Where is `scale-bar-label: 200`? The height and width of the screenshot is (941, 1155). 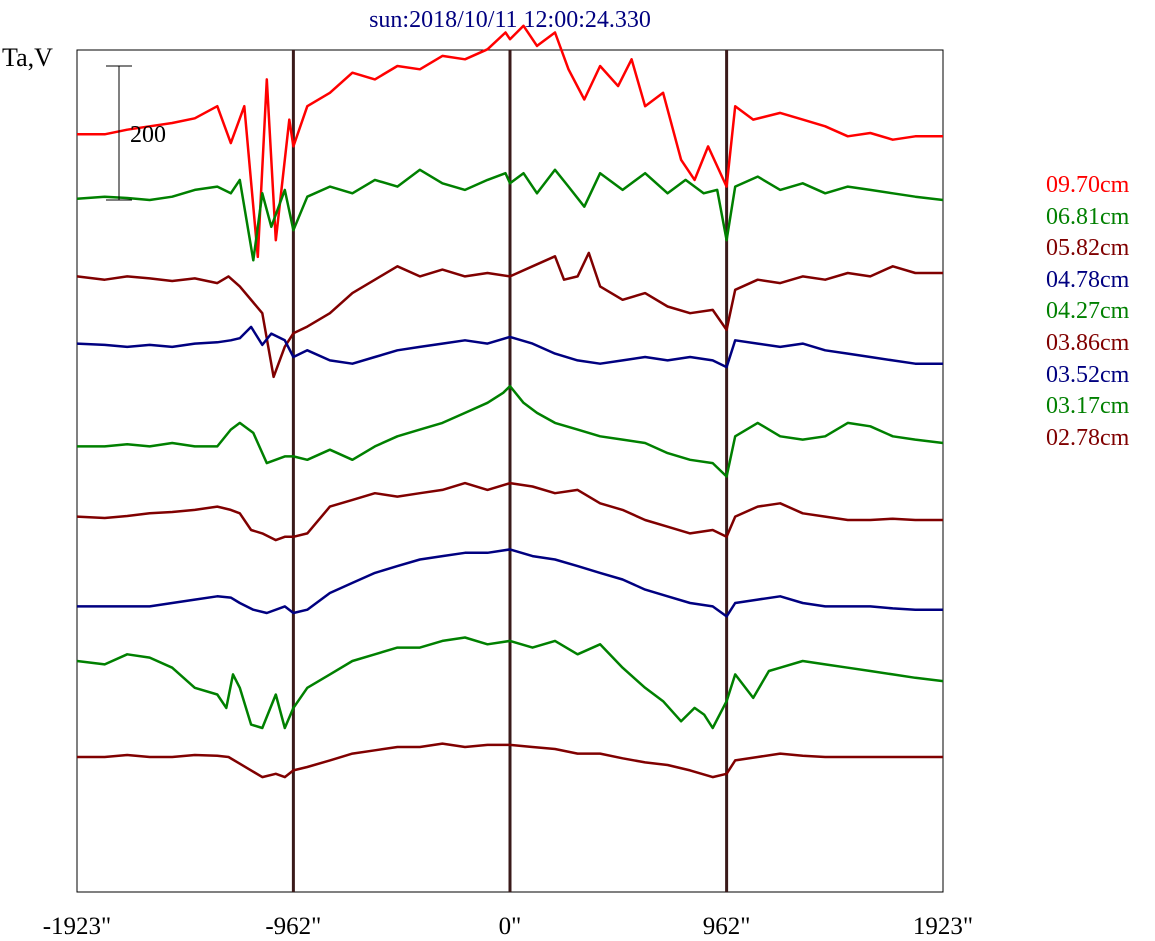
scale-bar-label: 200 is located at coordinates (148, 135).